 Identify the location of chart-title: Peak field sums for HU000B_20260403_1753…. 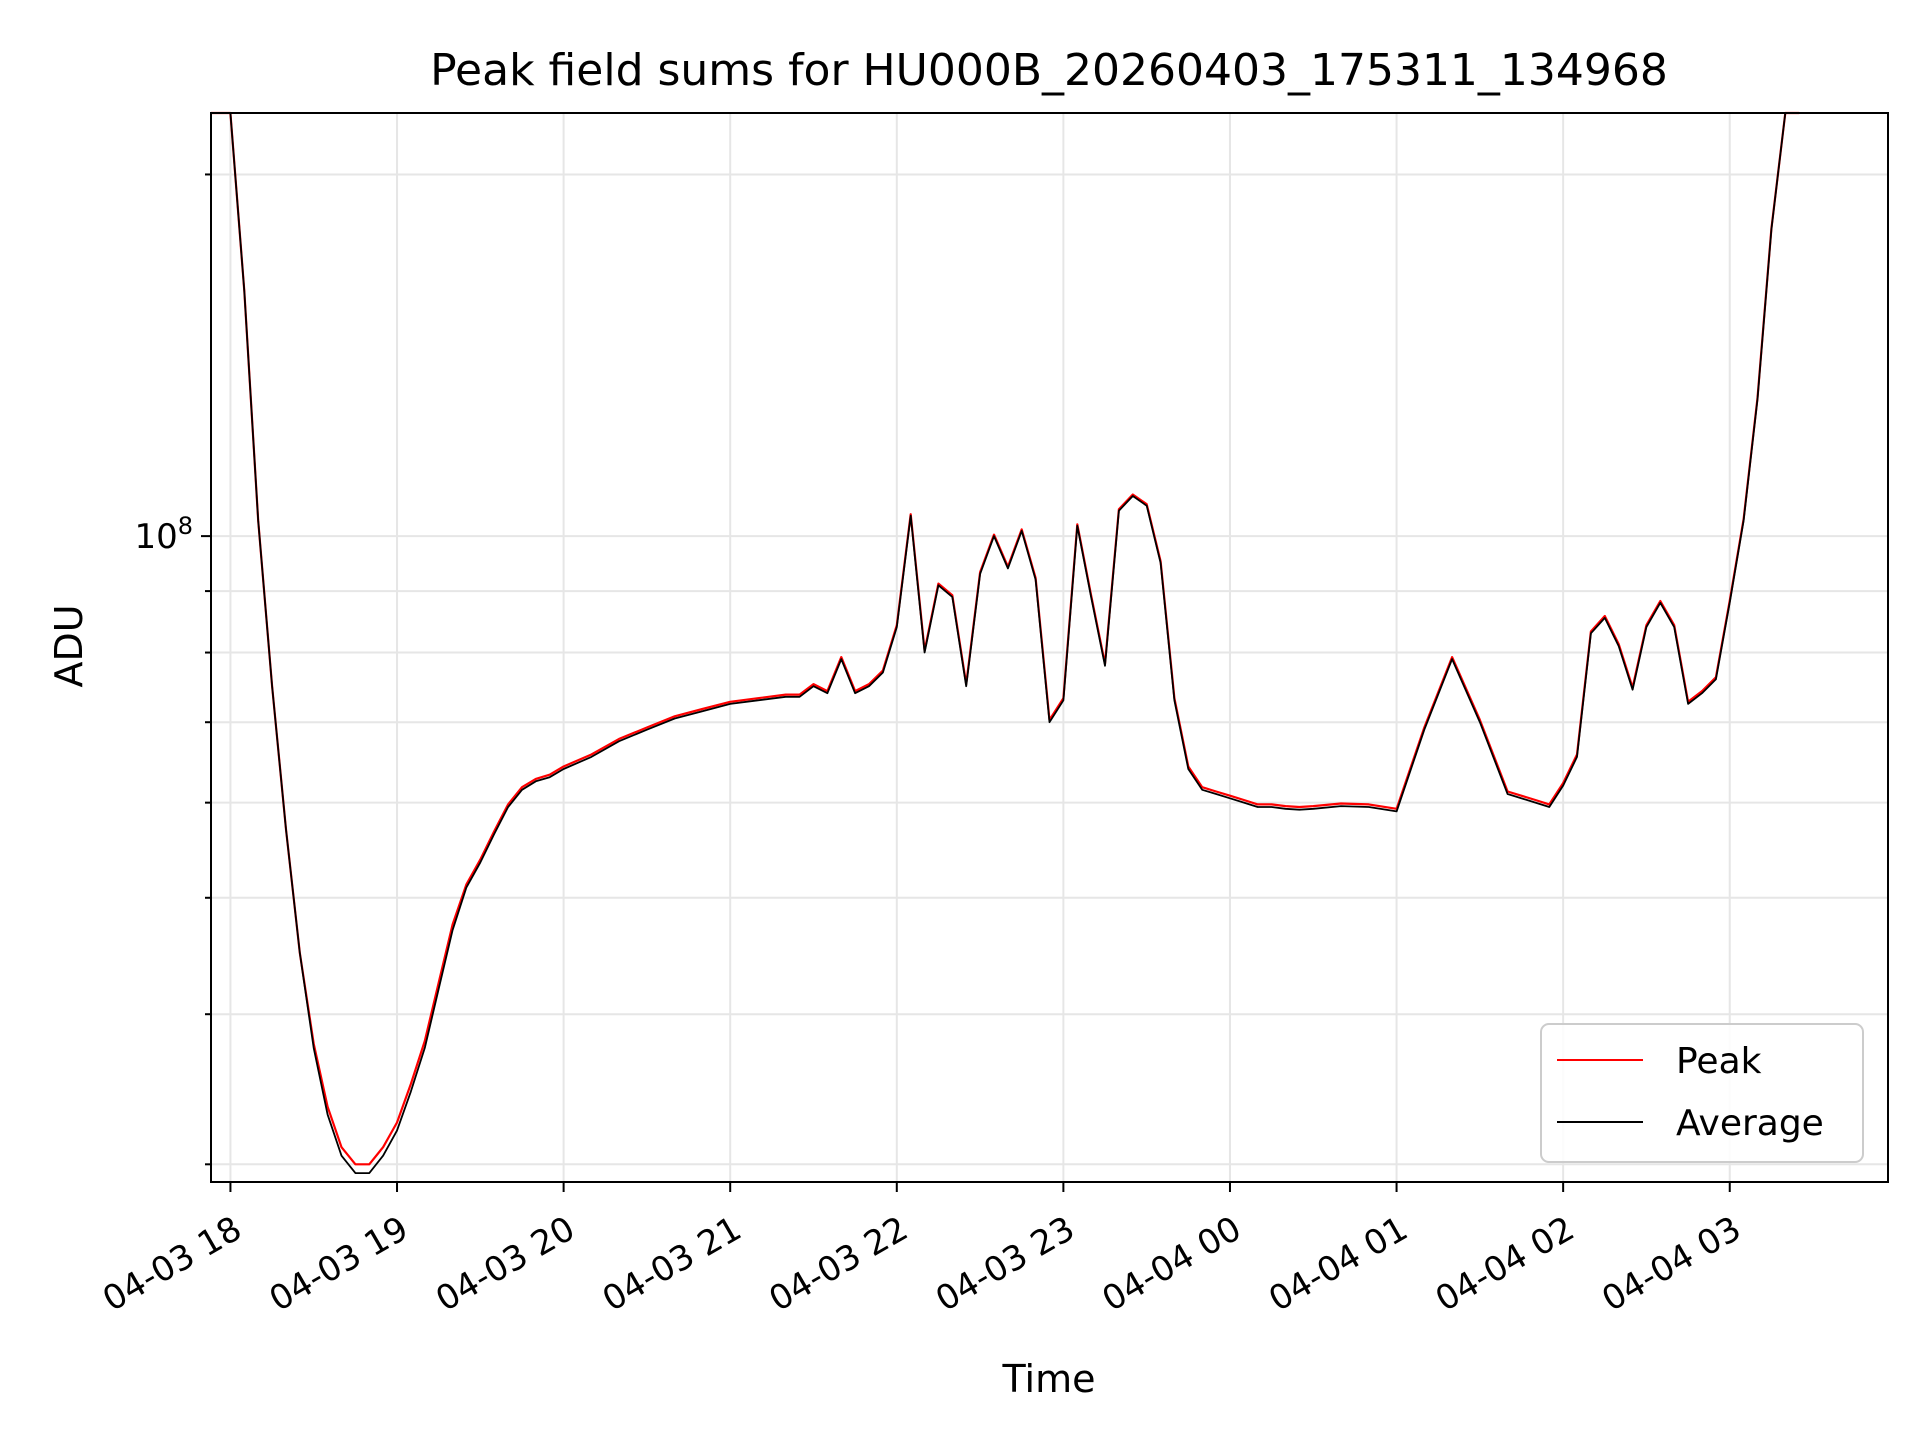
(1049, 70).